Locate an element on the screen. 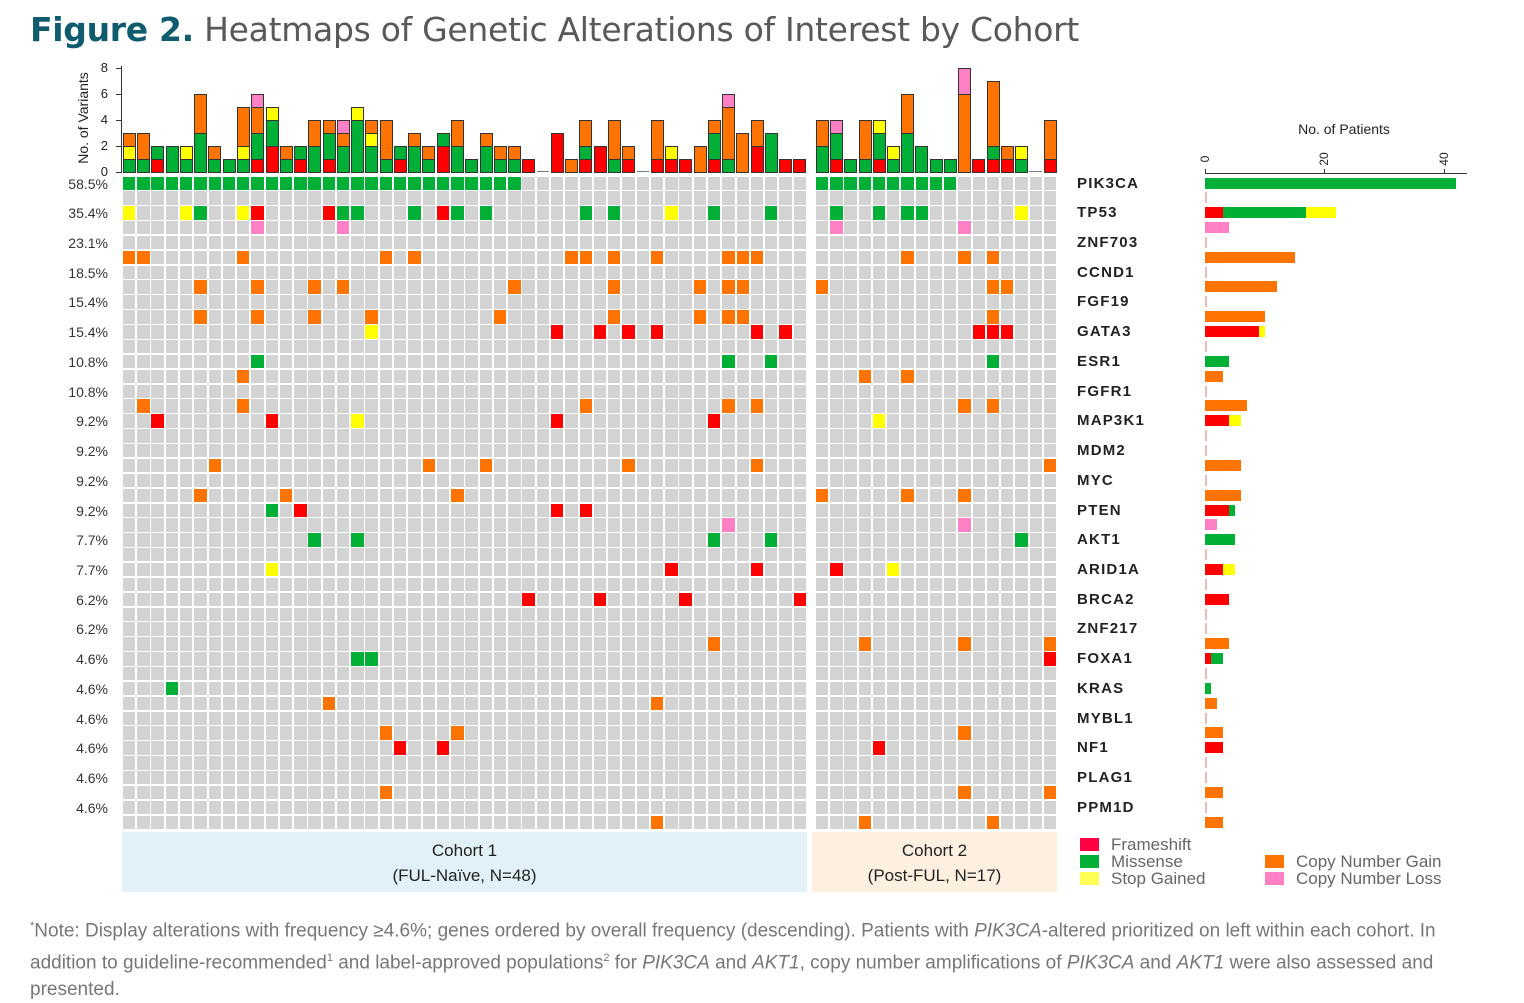  patient-bar-F is located at coordinates (1214, 213).